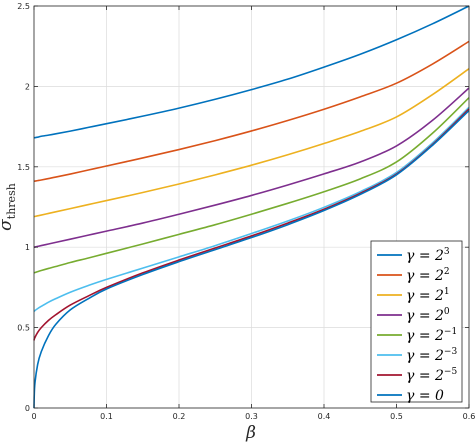 The width and height of the screenshot is (476, 442). What do you see at coordinates (27, 408) in the screenshot?
I see `y-tick-label: 0` at bounding box center [27, 408].